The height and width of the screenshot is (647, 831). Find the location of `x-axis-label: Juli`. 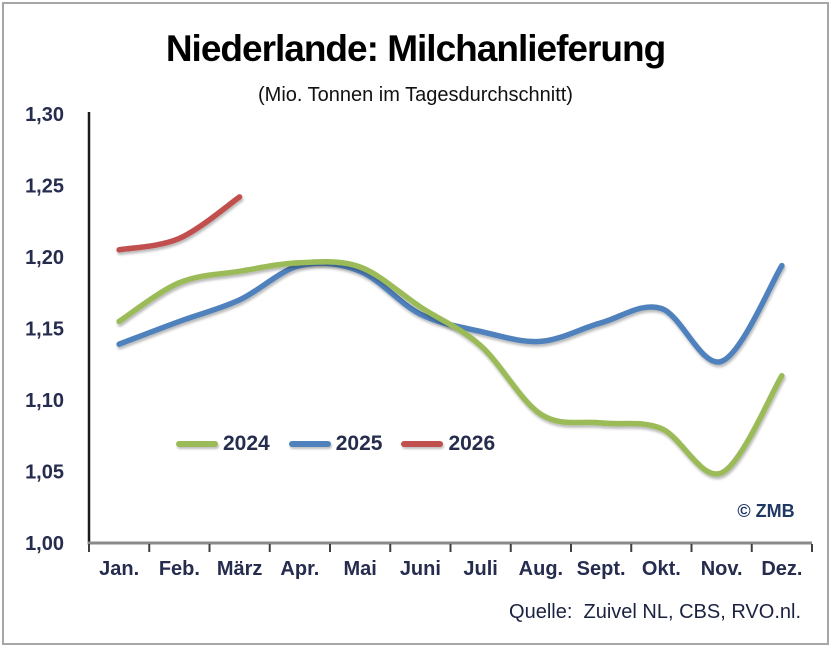

x-axis-label: Juli is located at coordinates (480, 569).